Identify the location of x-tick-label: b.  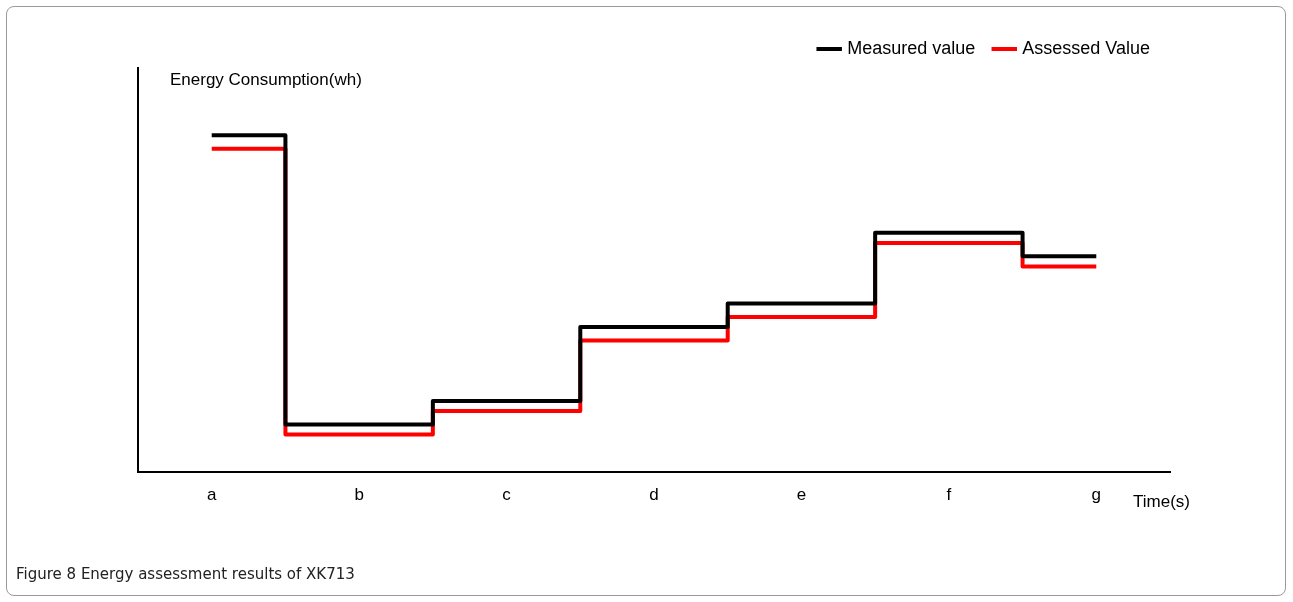
(359, 495).